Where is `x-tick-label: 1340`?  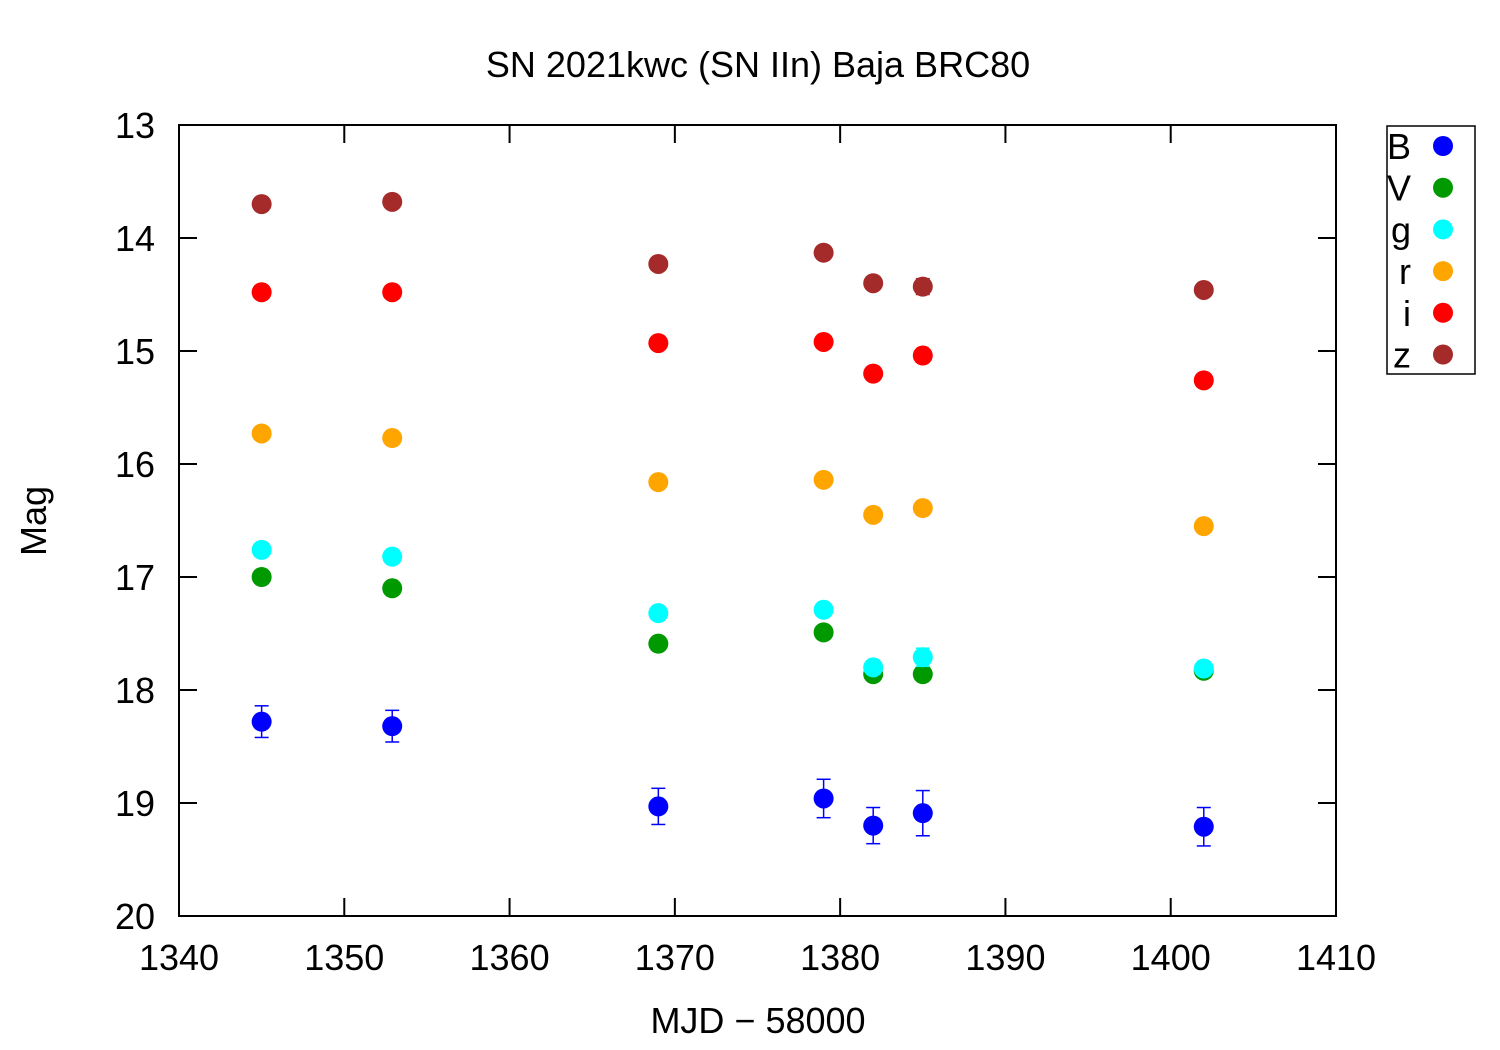 x-tick-label: 1340 is located at coordinates (179, 957).